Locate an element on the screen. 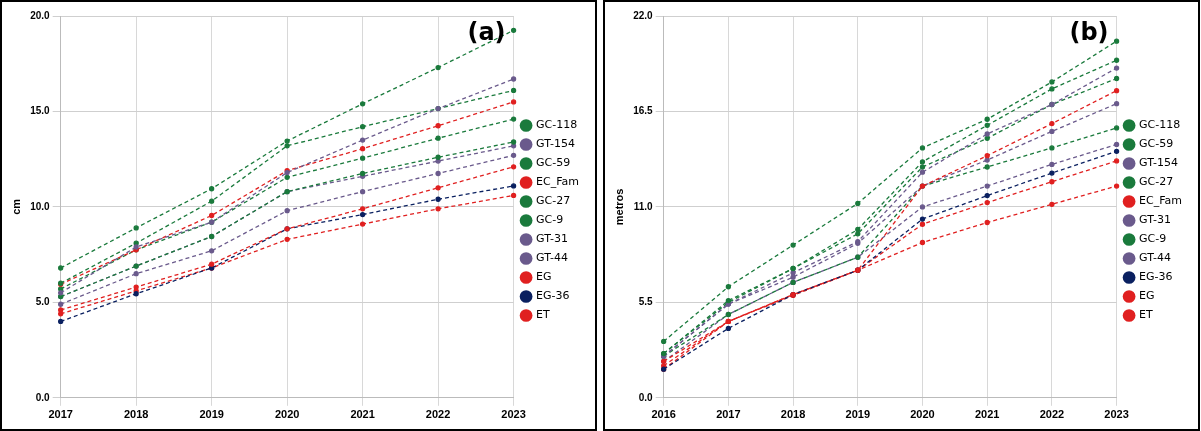  y-tick-label: 5.0 is located at coordinates (43, 302).